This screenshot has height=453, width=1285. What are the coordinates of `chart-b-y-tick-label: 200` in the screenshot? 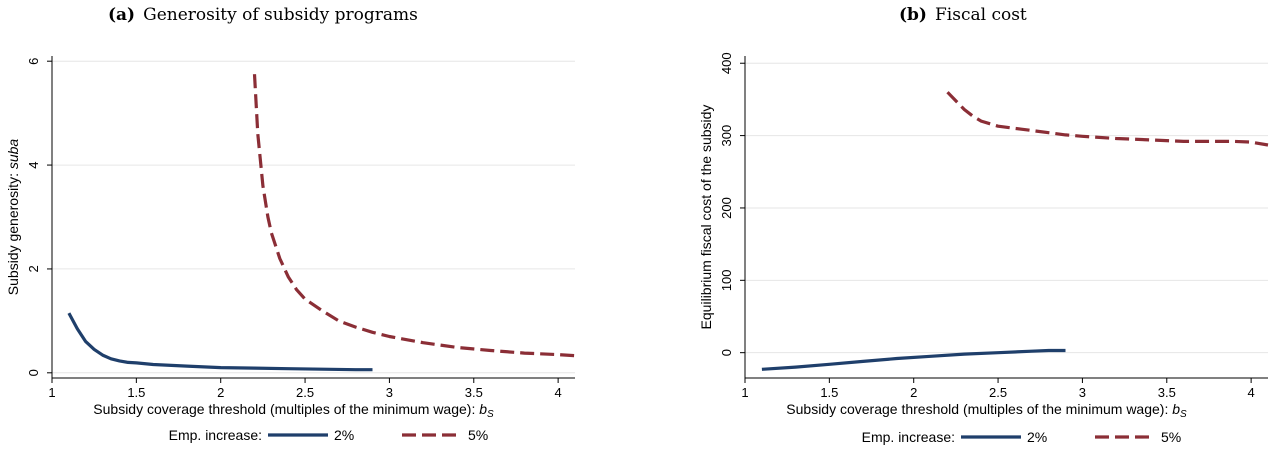 It's located at (726, 208).